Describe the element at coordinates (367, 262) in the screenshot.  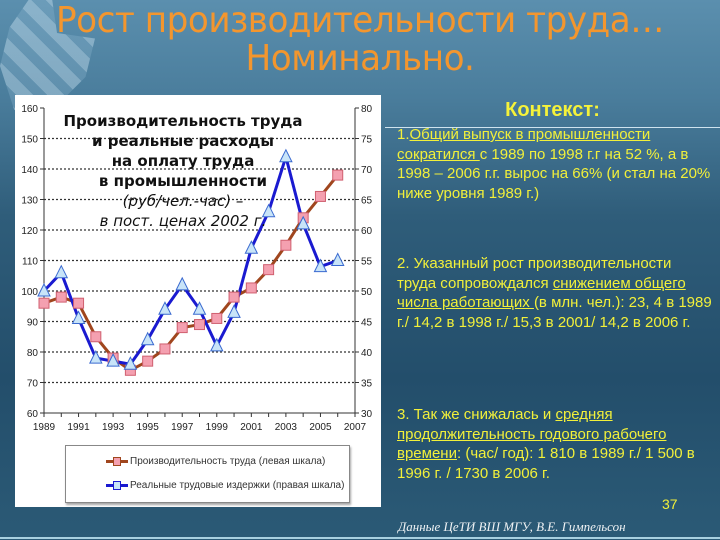
I see `svg-text: 55` at that location.